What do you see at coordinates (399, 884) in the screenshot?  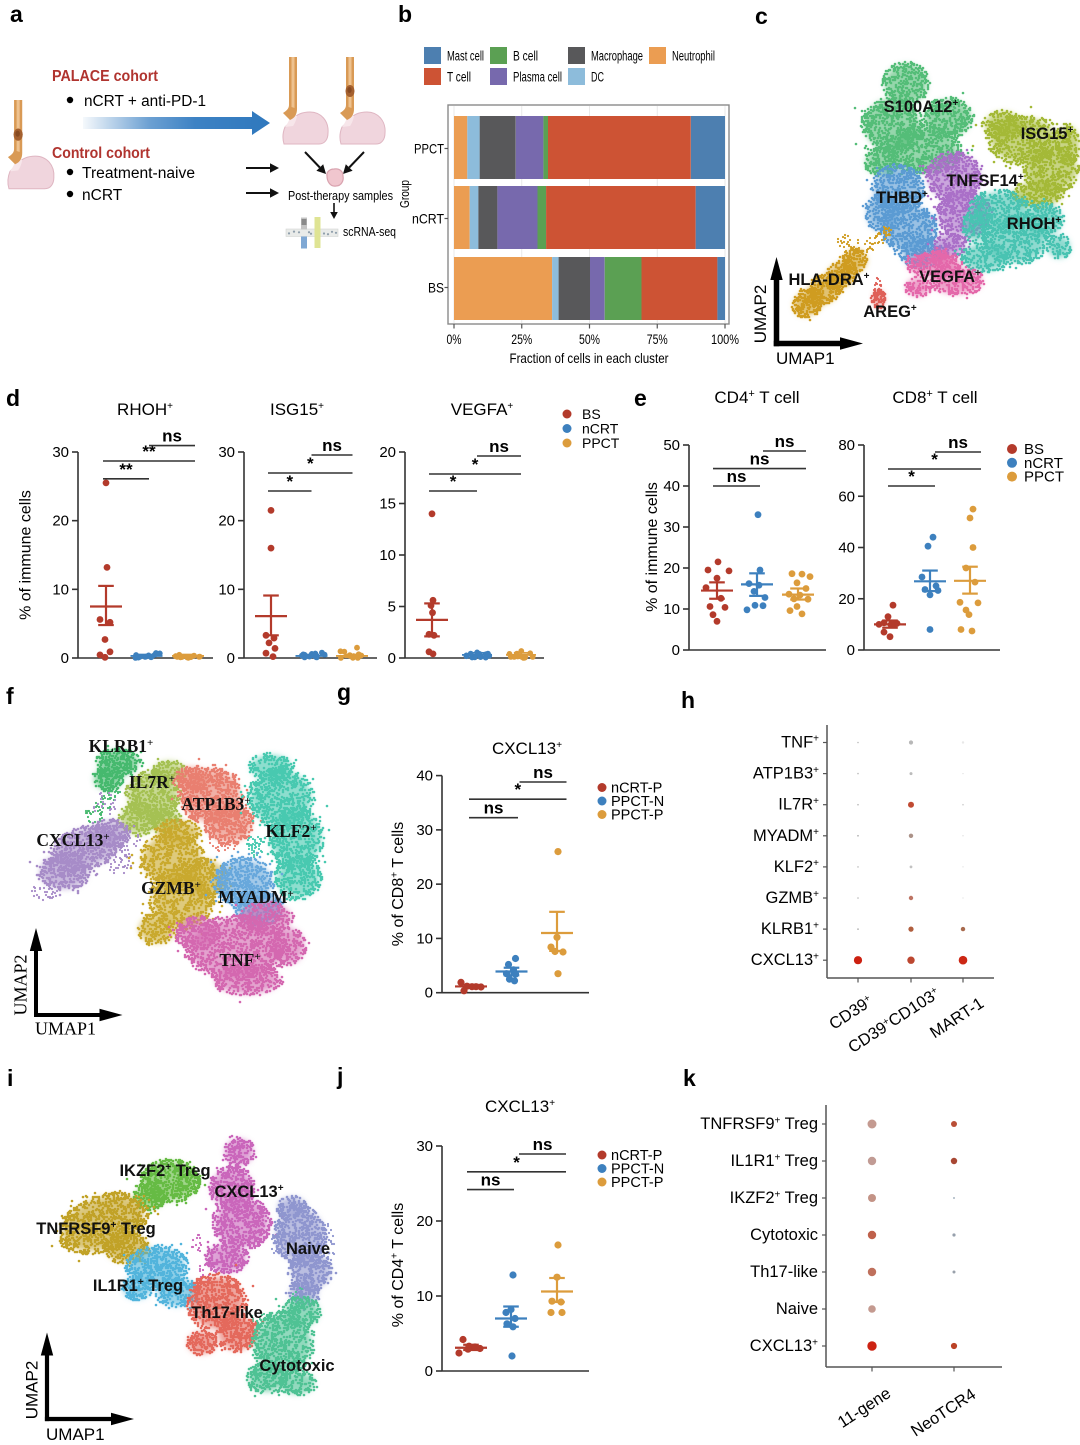 I see `svg-text: % of CD8+ T cells` at bounding box center [399, 884].